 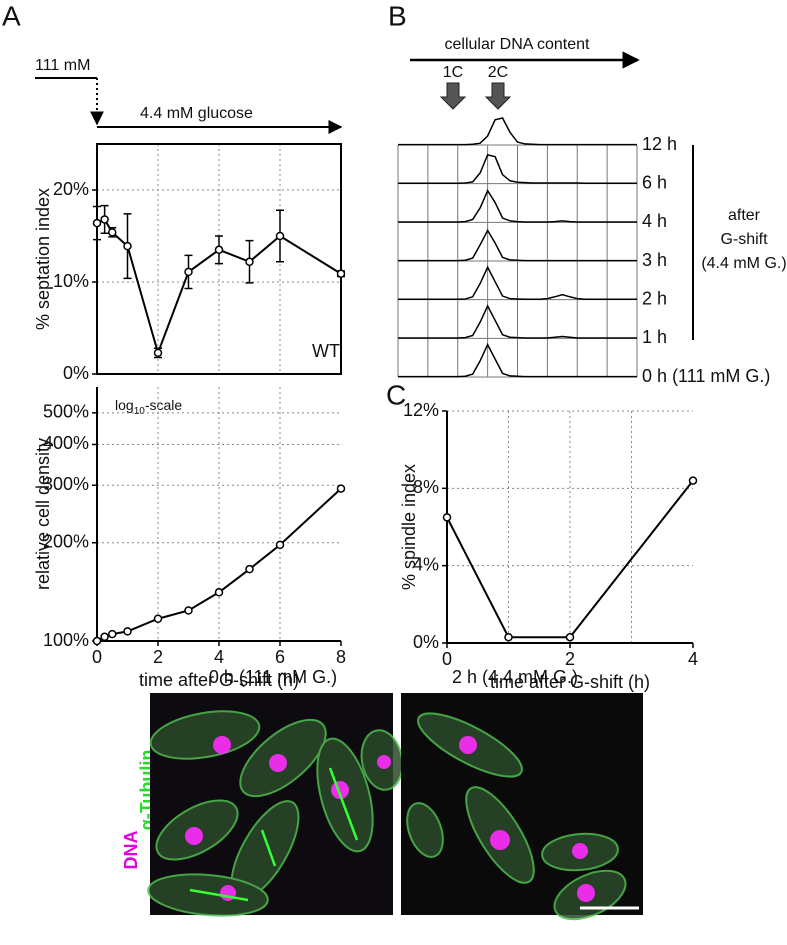 What do you see at coordinates (341, 657) in the screenshot?
I see `x-tick-label: 8` at bounding box center [341, 657].